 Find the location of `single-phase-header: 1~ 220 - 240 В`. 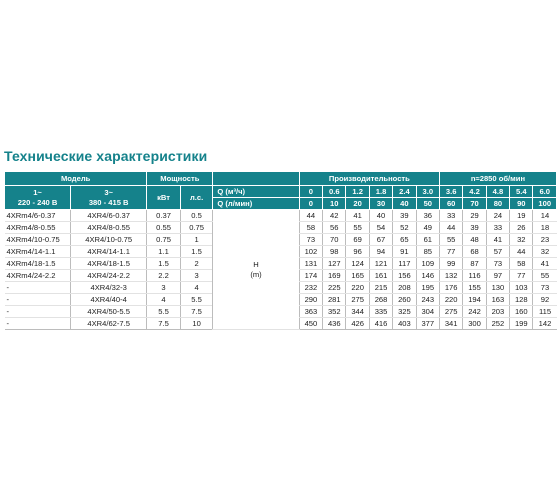

single-phase-header: 1~ 220 - 240 В is located at coordinates (37, 197).